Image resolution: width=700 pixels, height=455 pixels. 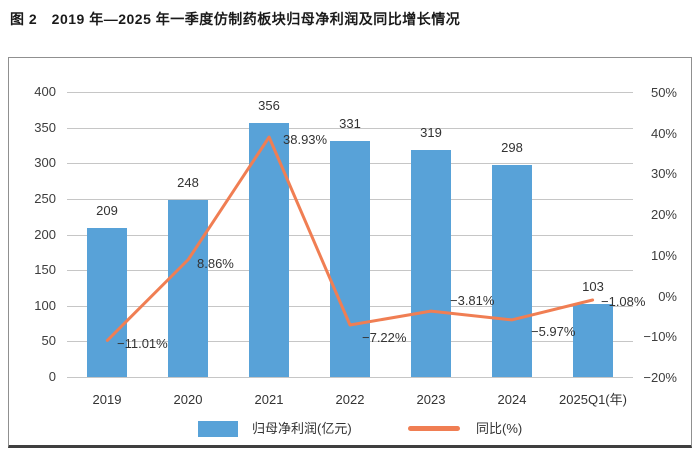 What do you see at coordinates (384, 337) in the screenshot?
I see `line-value-label: −7.22%` at bounding box center [384, 337].